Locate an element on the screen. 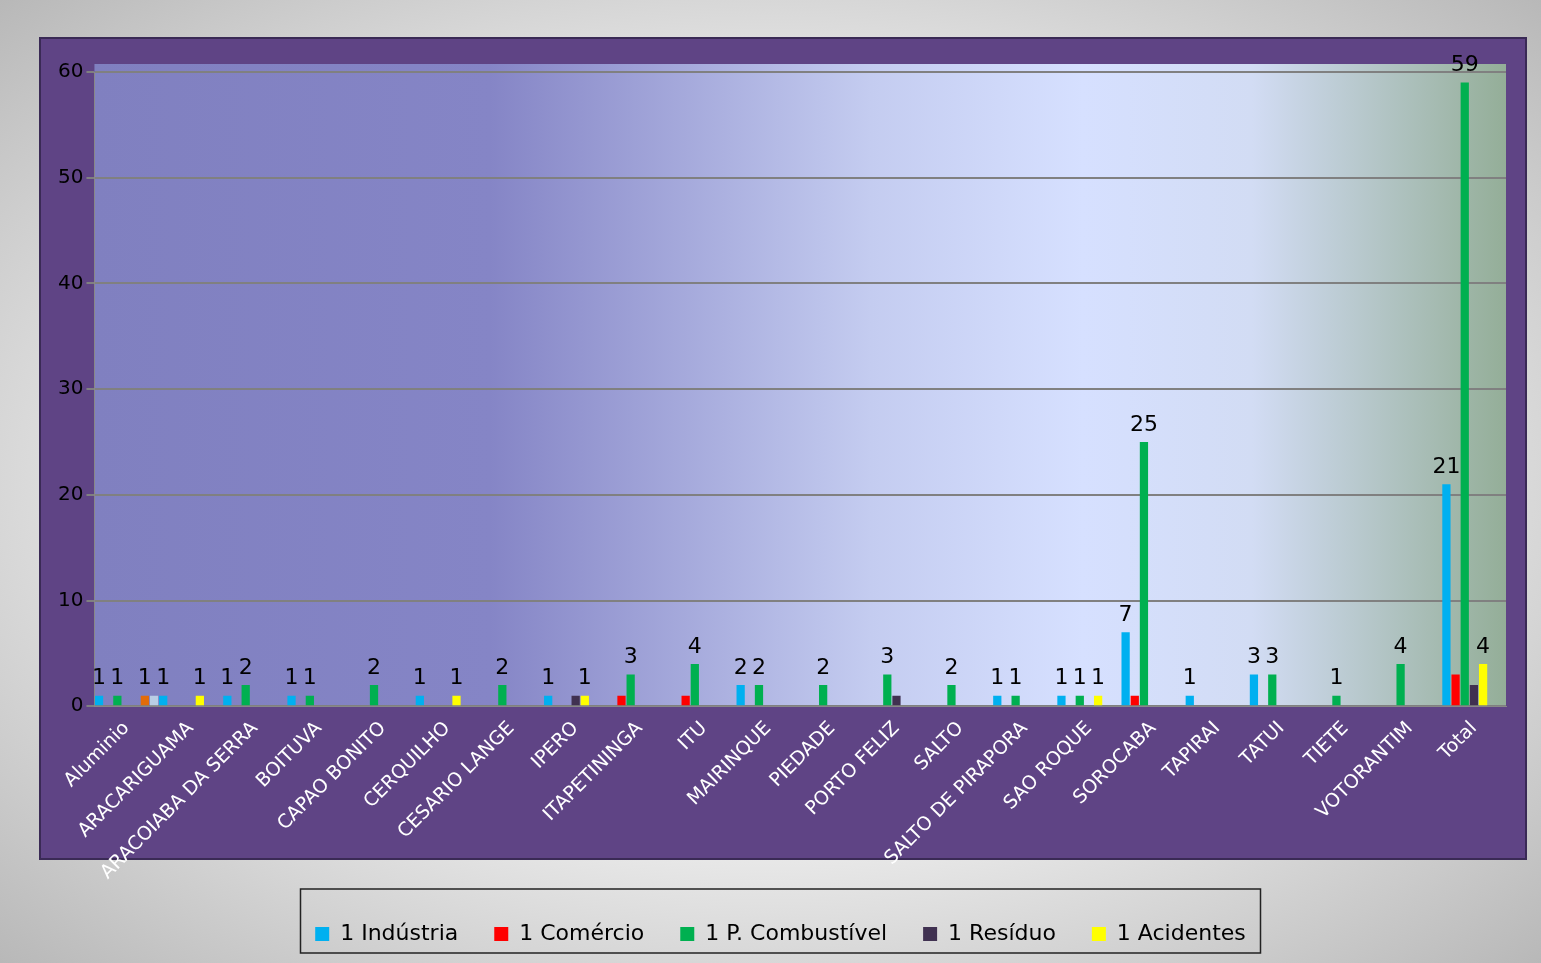 The width and height of the screenshot is (1541, 963). y-tick-label: 50 is located at coordinates (71, 175).